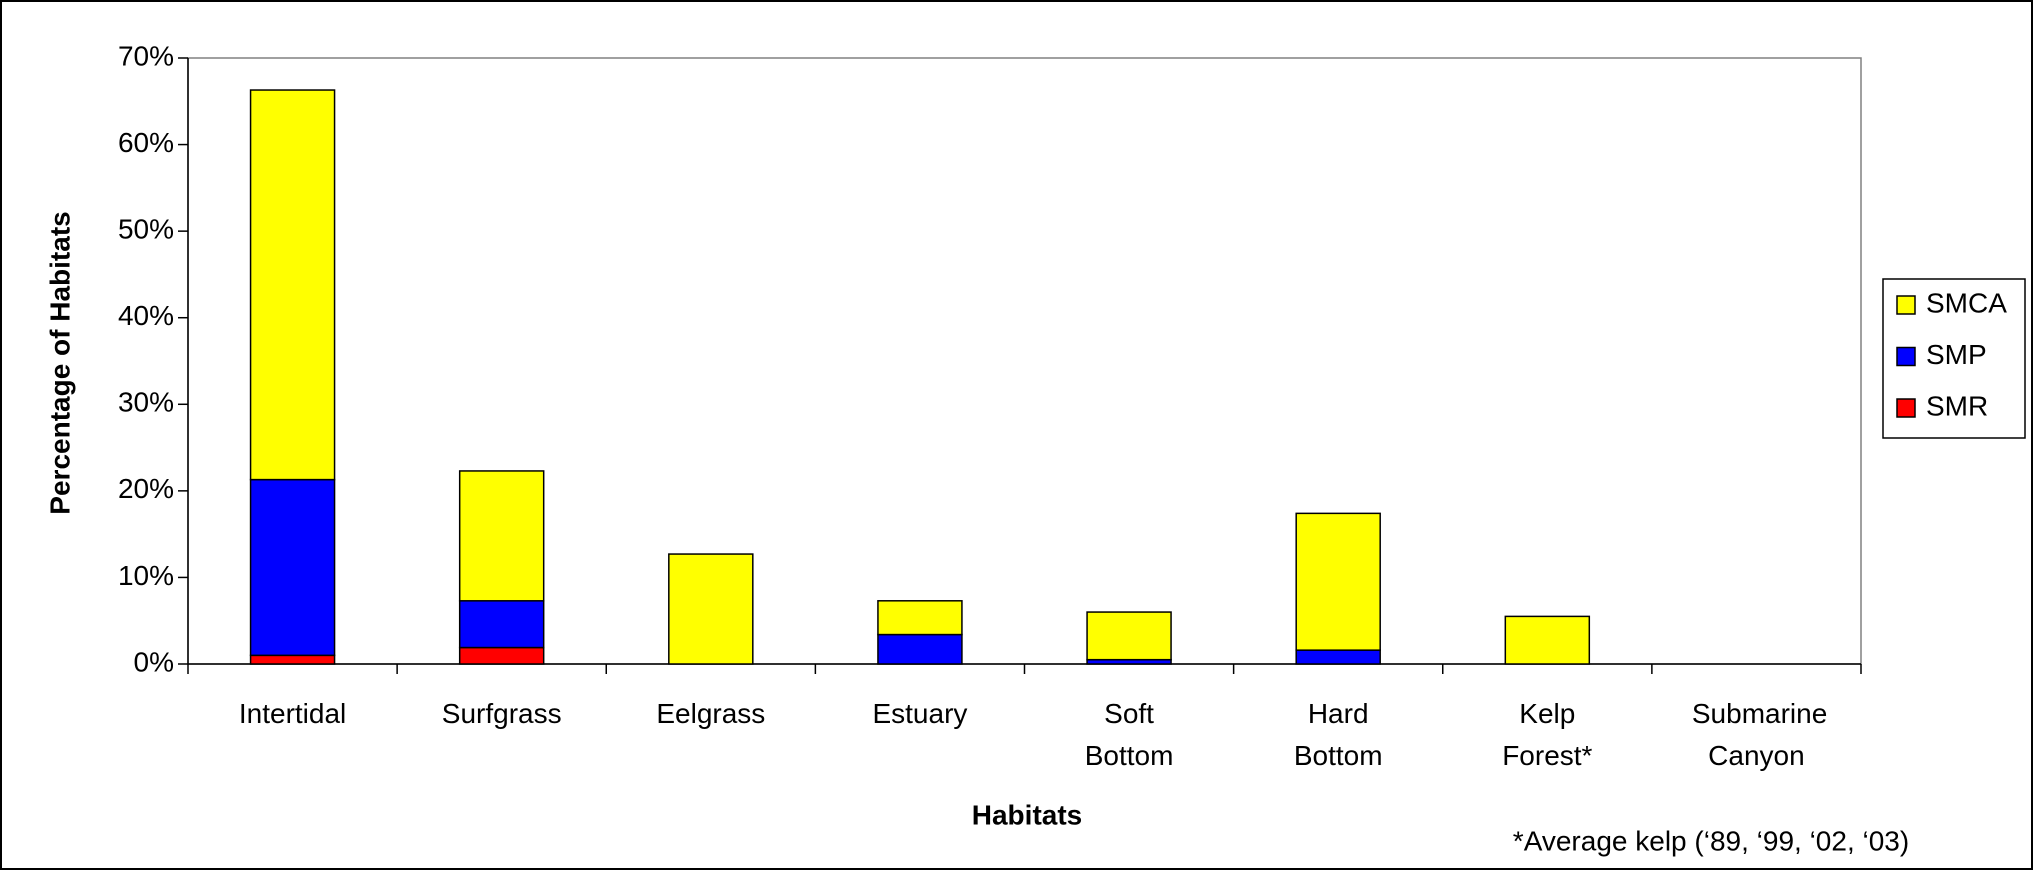 This screenshot has width=2033, height=870. Describe the element at coordinates (1711, 840) in the screenshot. I see `annotation: *Average kelp (‘89, ‘99, ‘02, ‘03)` at that location.